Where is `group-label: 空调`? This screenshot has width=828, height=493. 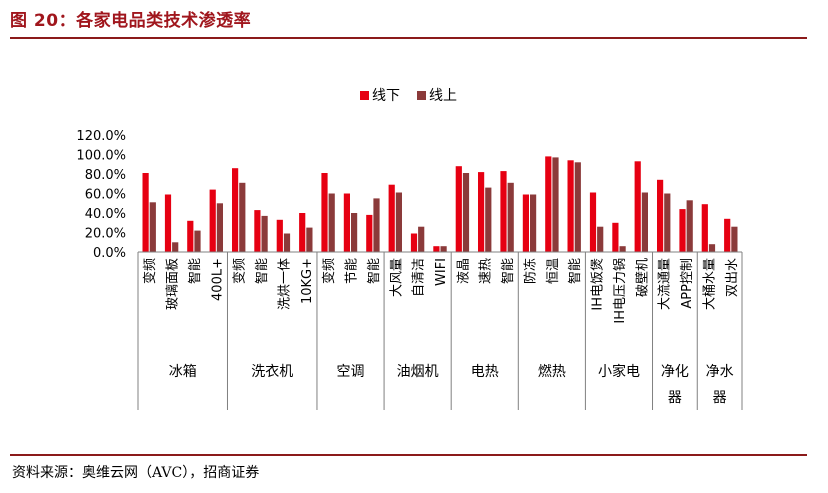 group-label: 空调 is located at coordinates (351, 372).